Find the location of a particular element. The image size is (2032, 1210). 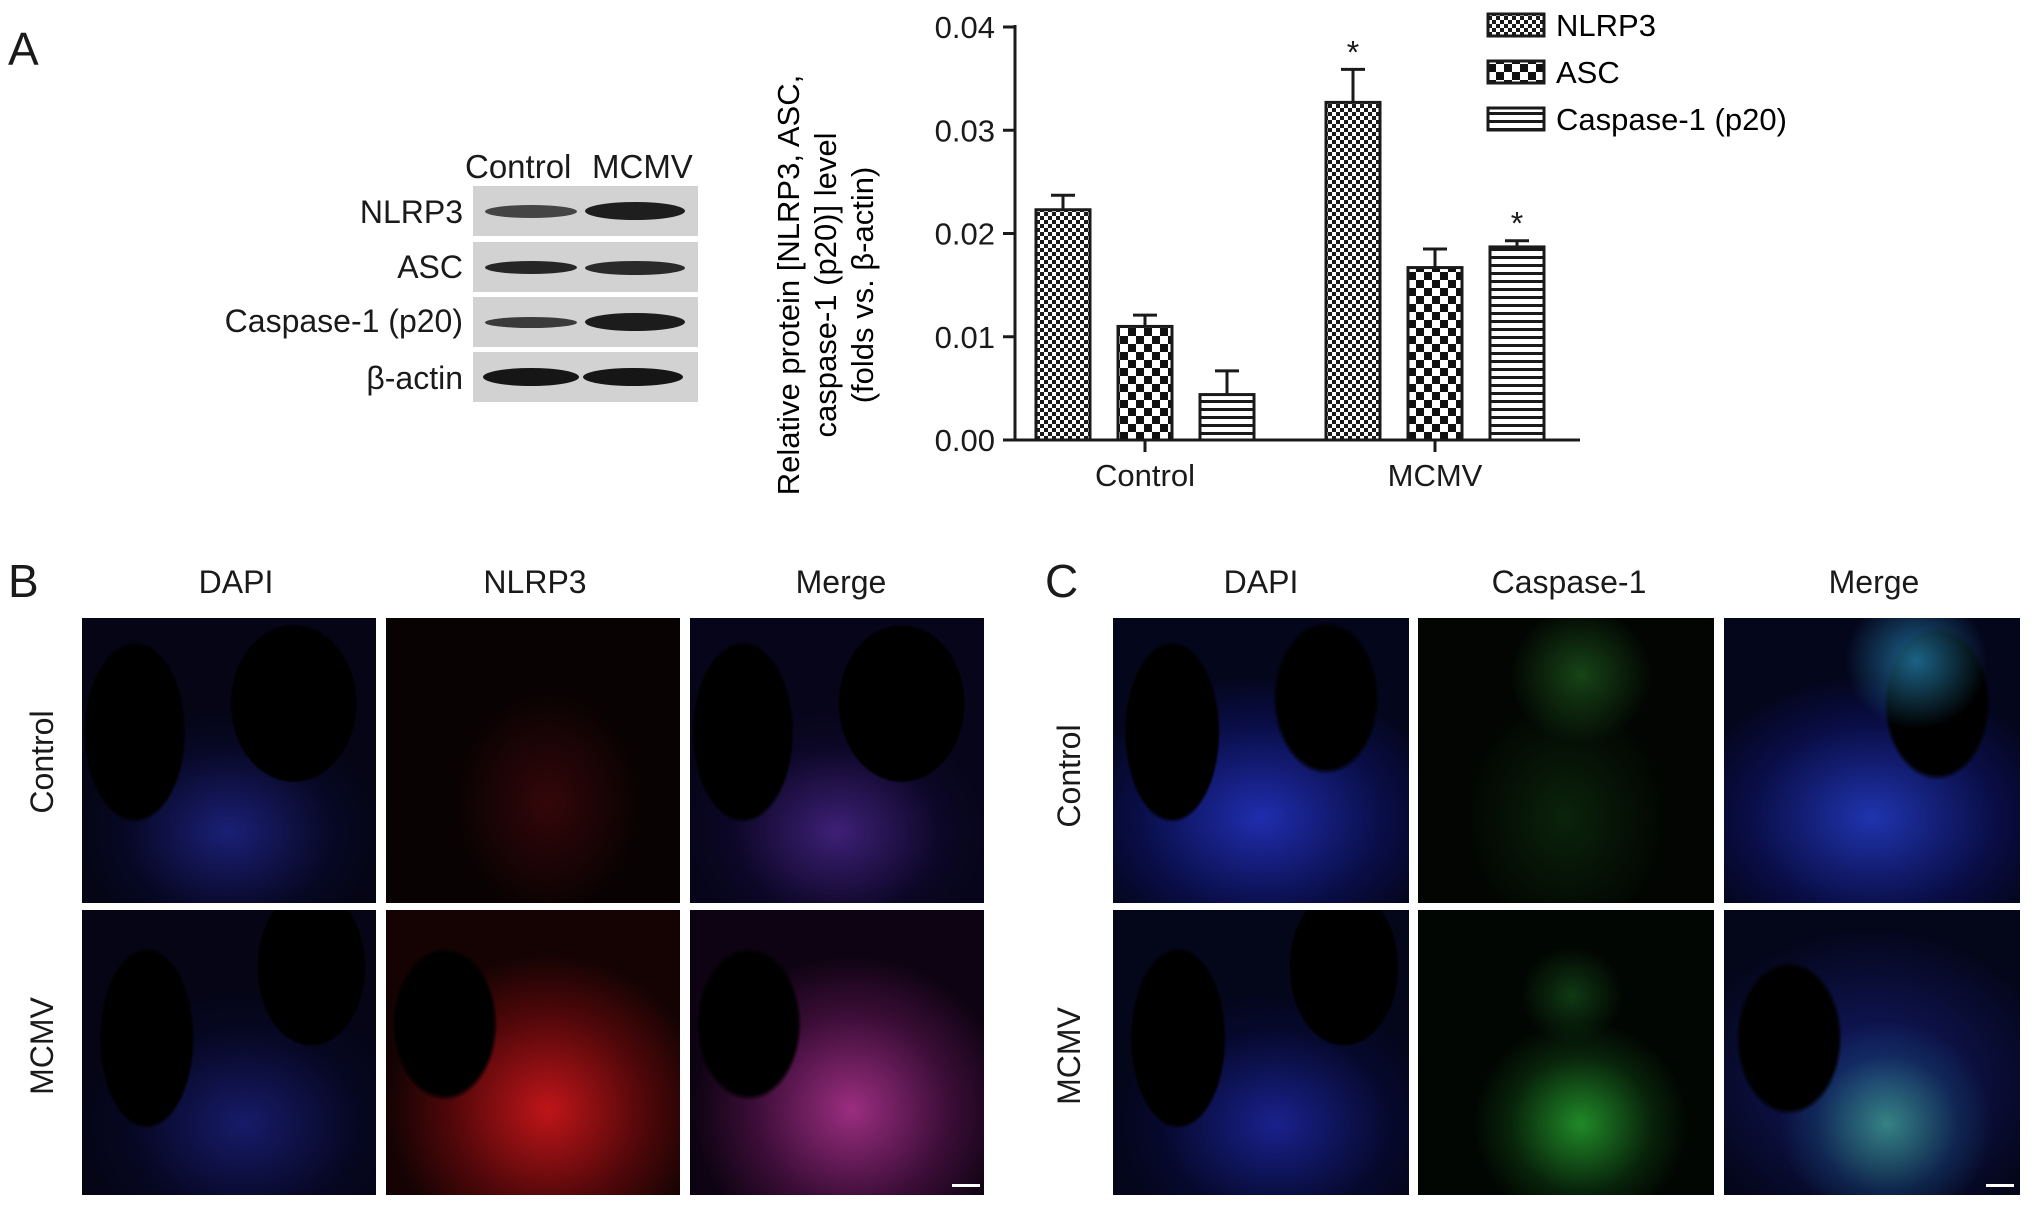

micrograph-c-control-caspase1 is located at coordinates (1566, 760).